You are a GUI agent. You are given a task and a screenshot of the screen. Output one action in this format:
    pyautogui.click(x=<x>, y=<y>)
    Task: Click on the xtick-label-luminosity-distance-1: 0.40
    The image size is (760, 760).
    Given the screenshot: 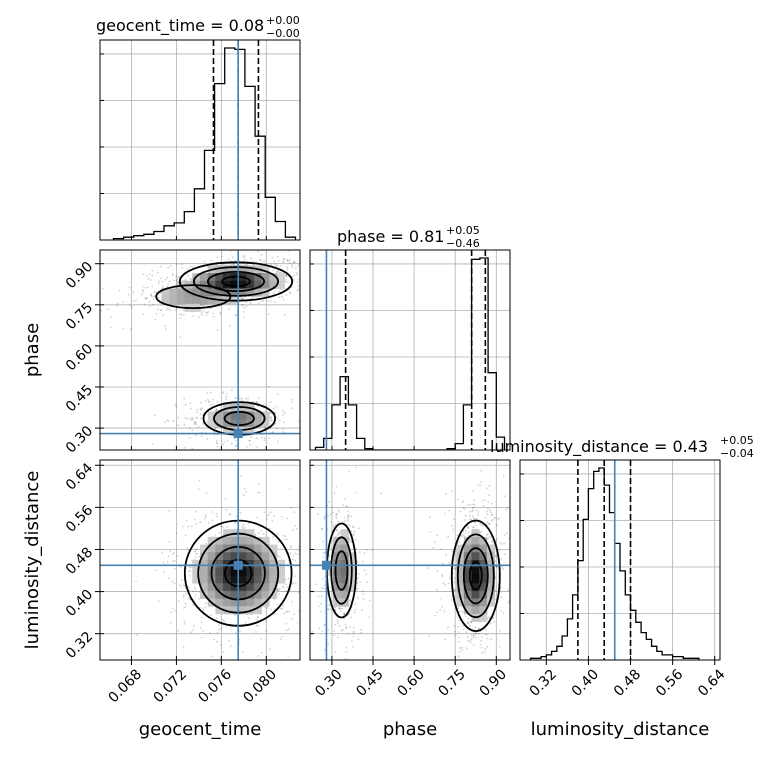 What is the action you would take?
    pyautogui.click(x=585, y=682)
    